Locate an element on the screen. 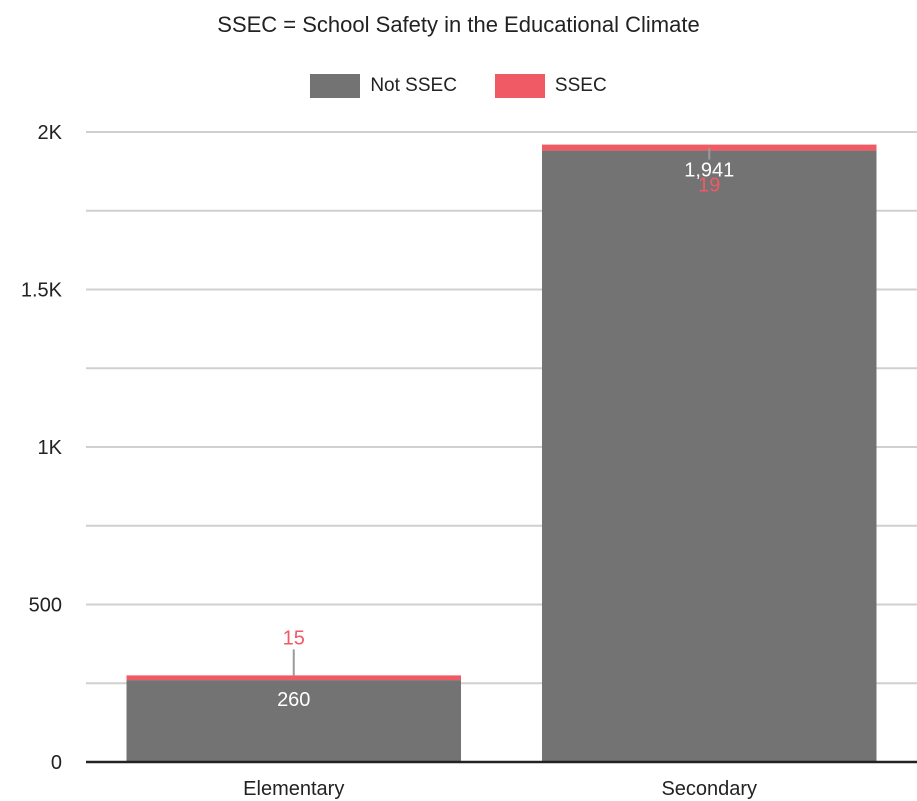 The height and width of the screenshot is (801, 917). y-tick-label: 500 is located at coordinates (45, 606).